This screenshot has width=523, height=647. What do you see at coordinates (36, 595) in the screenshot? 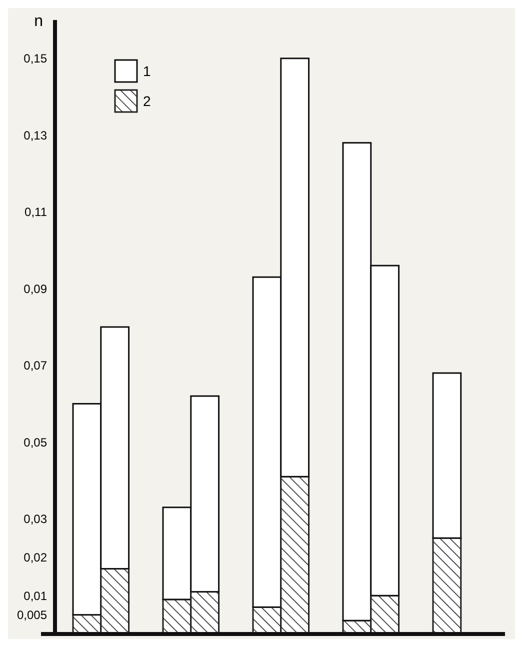
I see `y-tick-label: 0,01` at bounding box center [36, 595].